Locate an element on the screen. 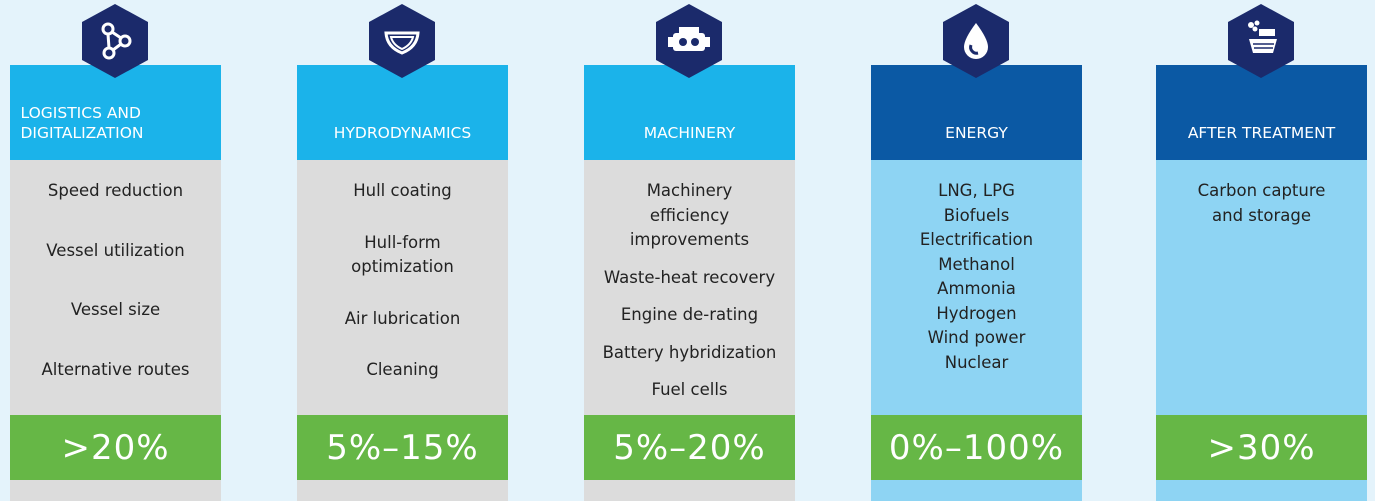  header-title: AFTER TREATMENT is located at coordinates (1261, 133).